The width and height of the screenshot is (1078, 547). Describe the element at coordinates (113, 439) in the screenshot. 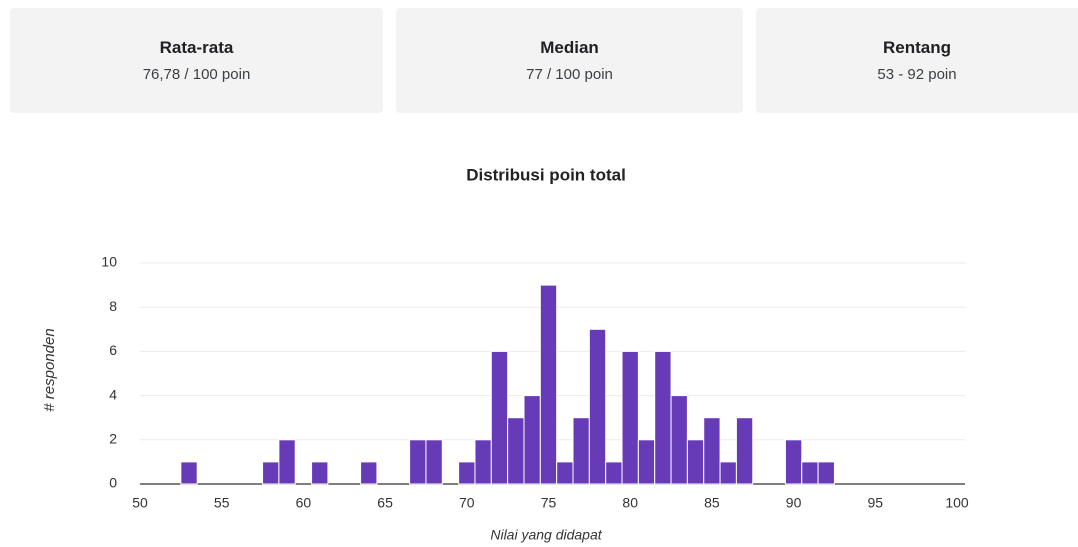

I see `y-tick-label: 2` at that location.